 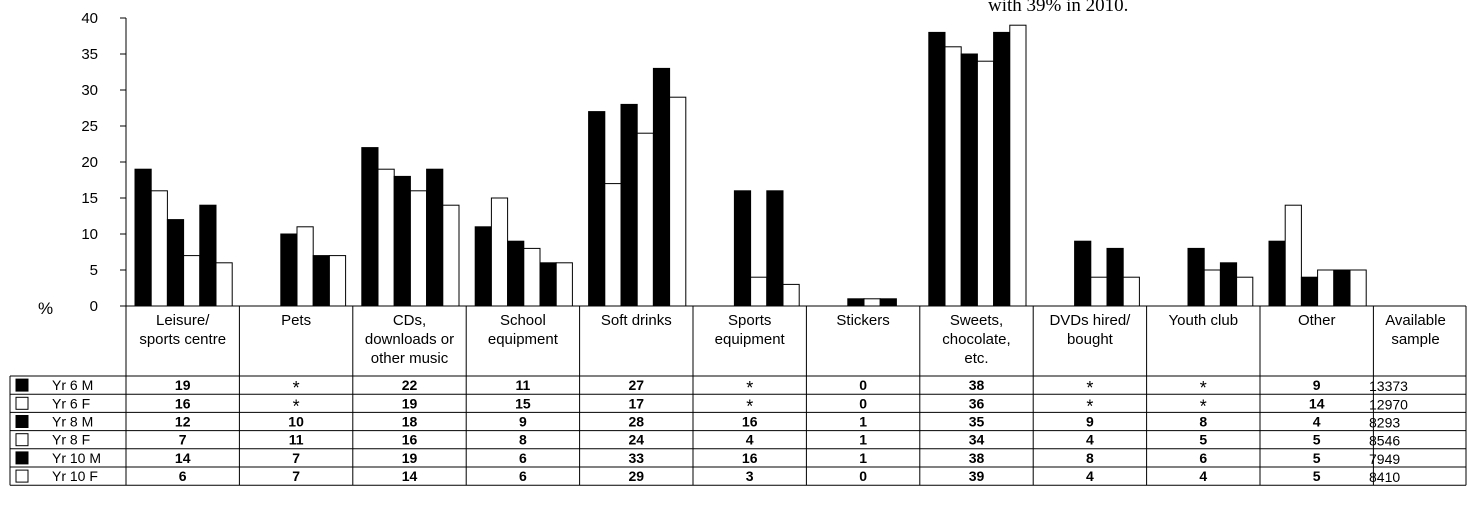 What do you see at coordinates (1203, 440) in the screenshot?
I see `data-label-4-10: 5` at bounding box center [1203, 440].